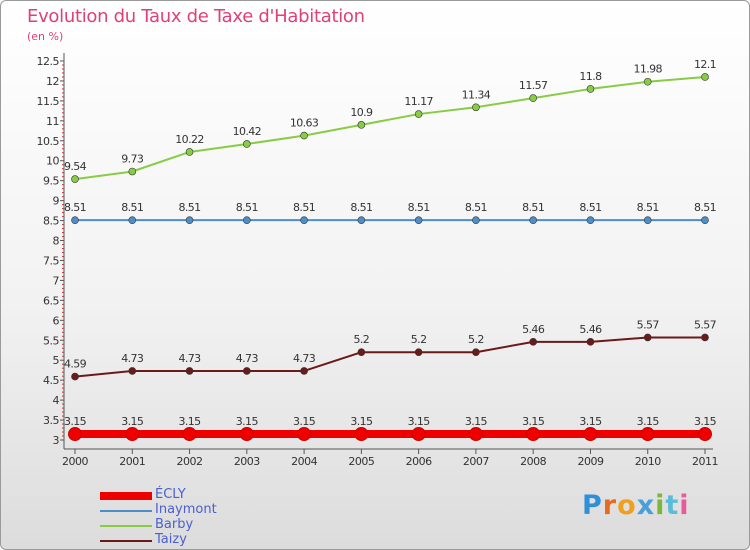  Describe the element at coordinates (51, 300) in the screenshot. I see `y-tick-label: 6.5` at that location.